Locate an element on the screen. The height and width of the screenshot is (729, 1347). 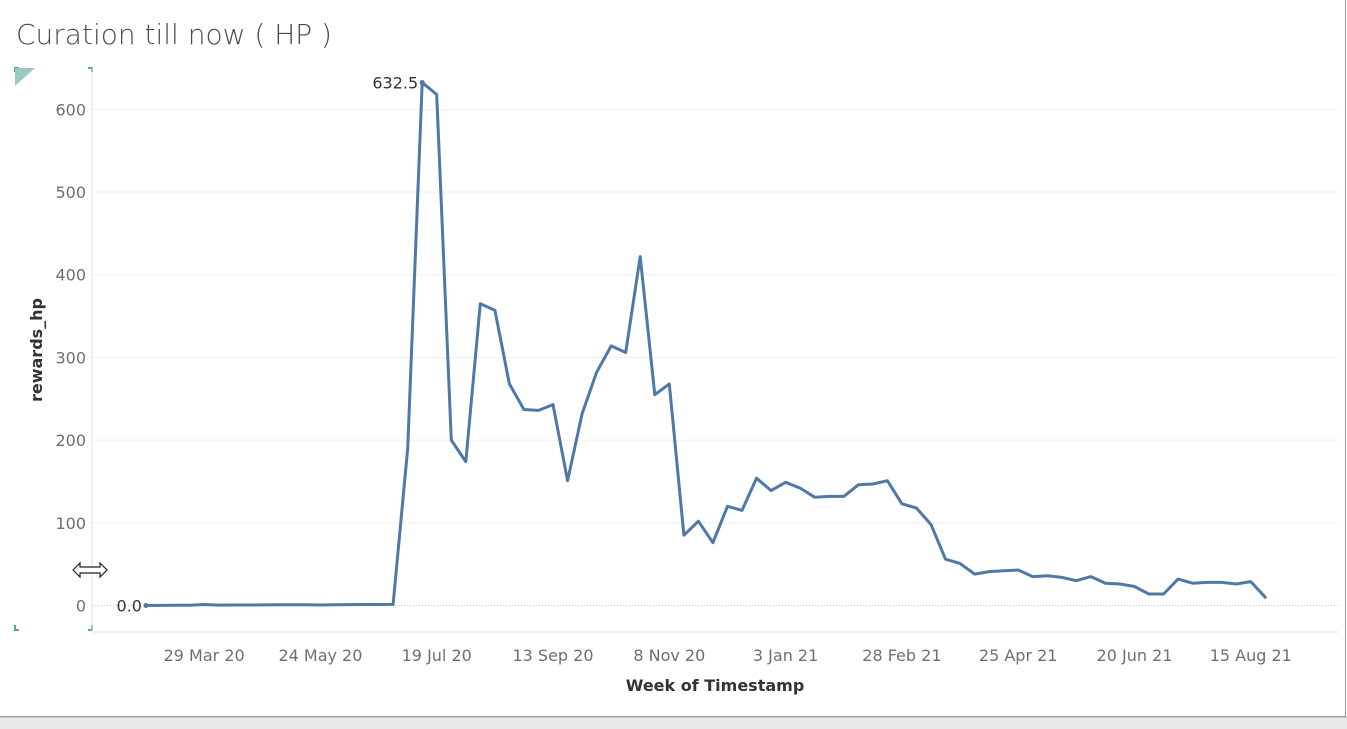
x-tick-label: 19 Jul 20 is located at coordinates (437, 655).